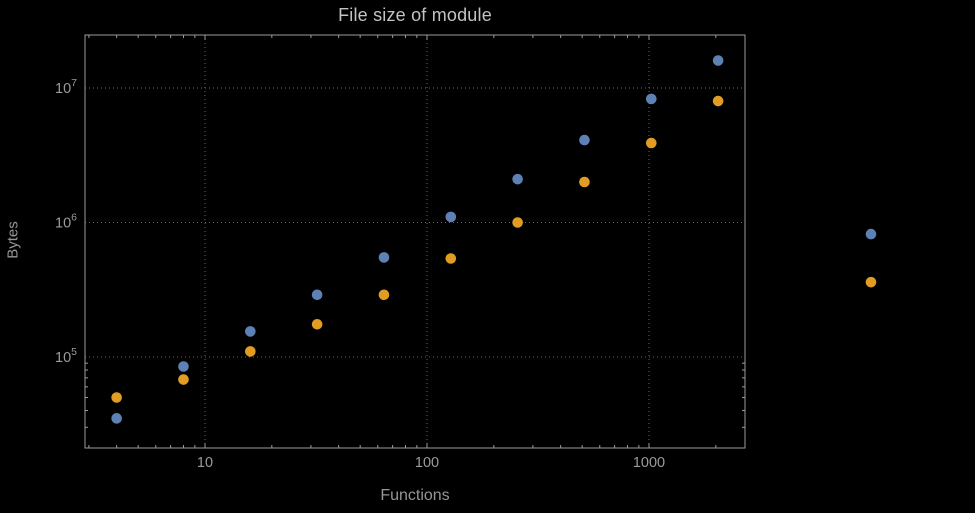 This screenshot has height=513, width=975. Describe the element at coordinates (205, 463) in the screenshot. I see `x-tick-label: 10` at that location.